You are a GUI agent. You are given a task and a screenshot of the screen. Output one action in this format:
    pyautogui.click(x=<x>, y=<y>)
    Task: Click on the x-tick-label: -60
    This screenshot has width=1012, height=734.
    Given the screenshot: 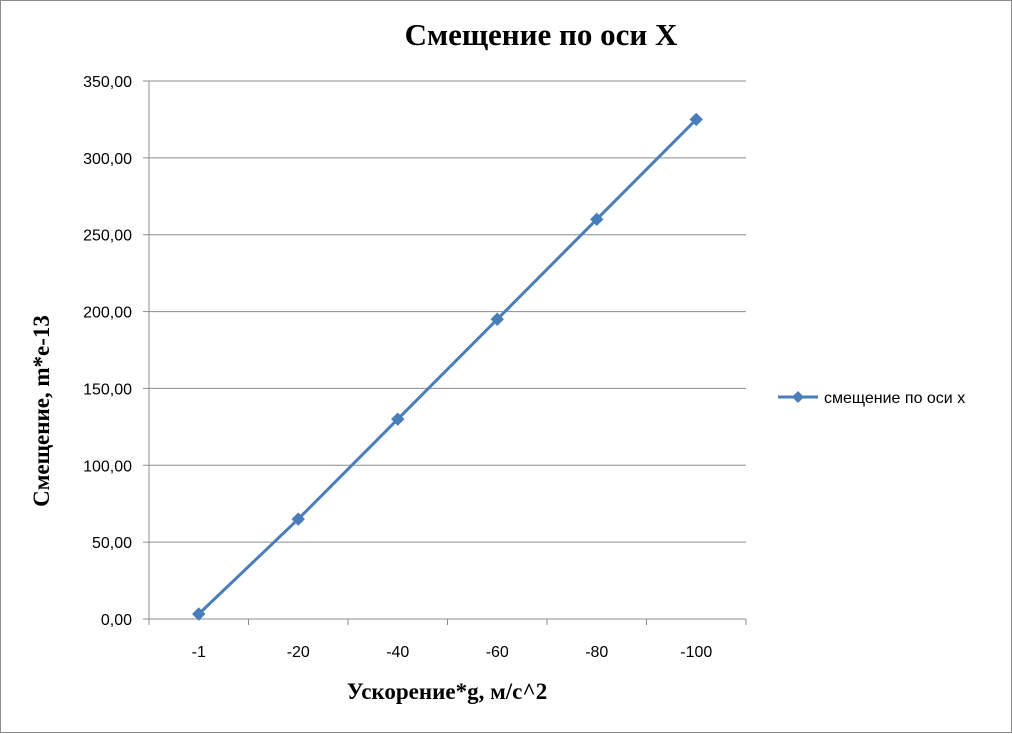 What is the action you would take?
    pyautogui.click(x=497, y=652)
    